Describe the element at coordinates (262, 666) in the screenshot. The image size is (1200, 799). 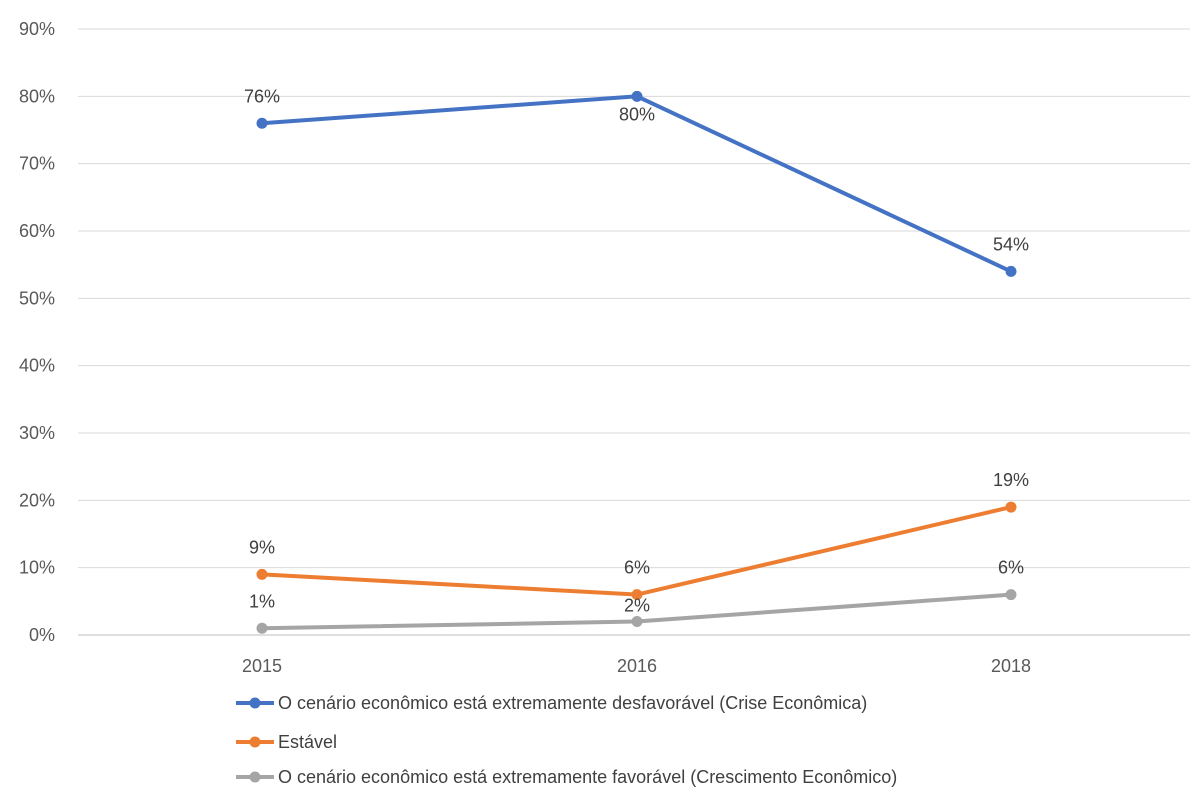
I see `x-tick-label: 2015` at that location.